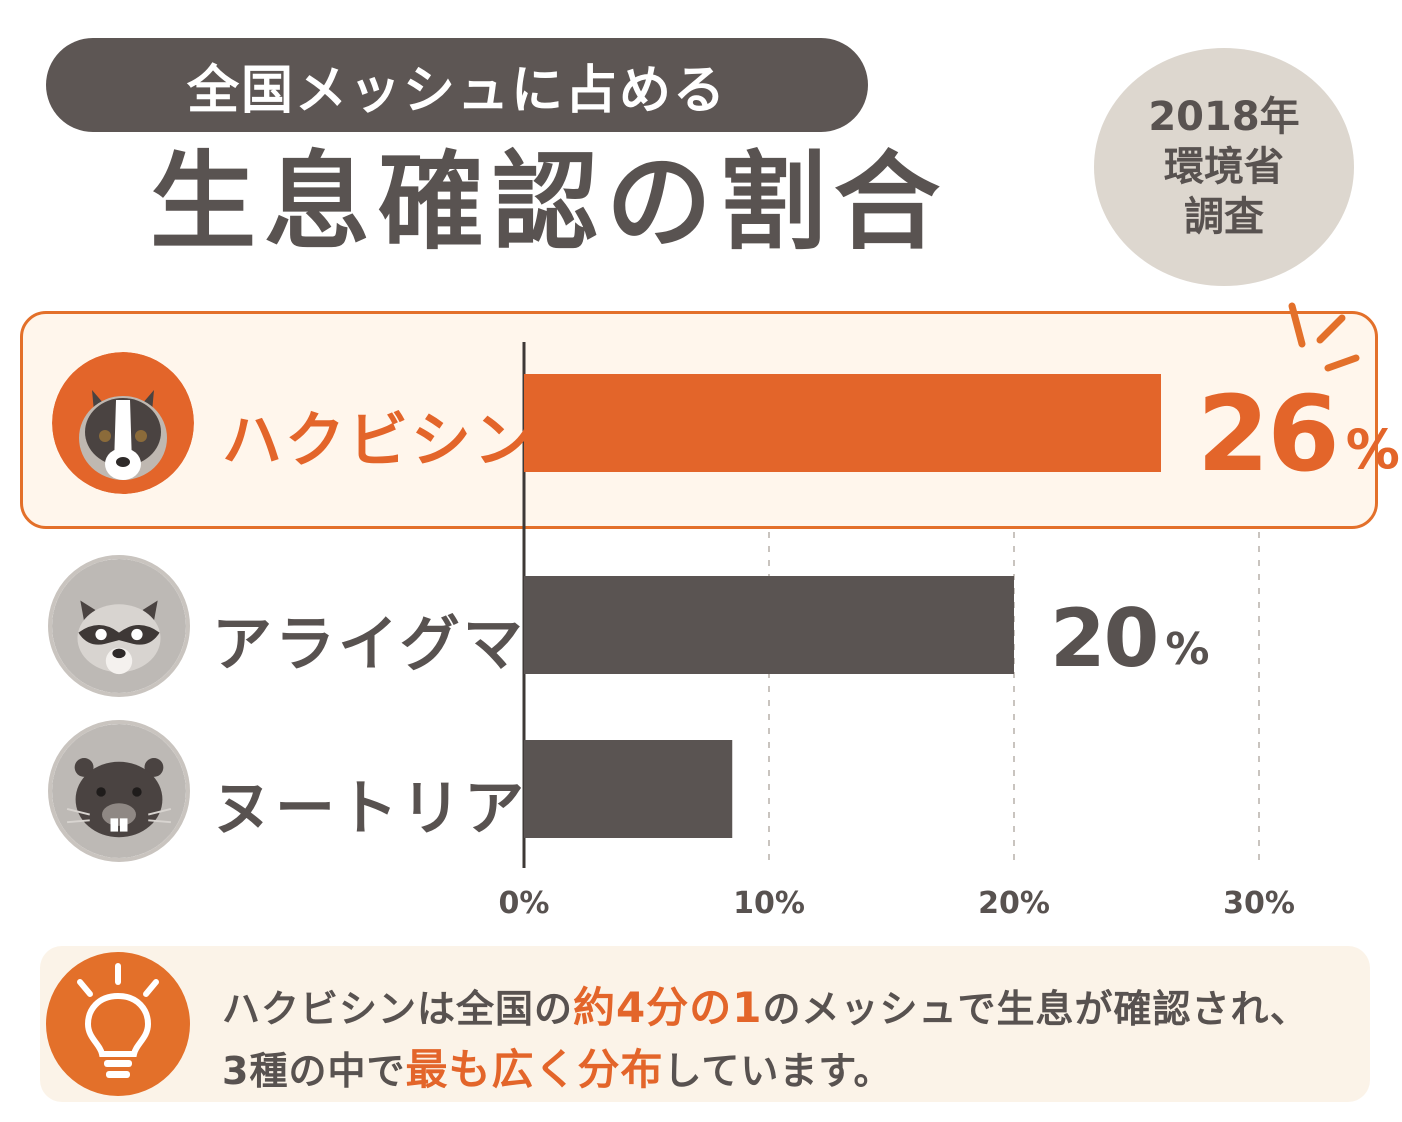 The width and height of the screenshot is (1402, 1122). I want to click on note-emphasis-widest: 最も広く分布, so click(534, 1069).